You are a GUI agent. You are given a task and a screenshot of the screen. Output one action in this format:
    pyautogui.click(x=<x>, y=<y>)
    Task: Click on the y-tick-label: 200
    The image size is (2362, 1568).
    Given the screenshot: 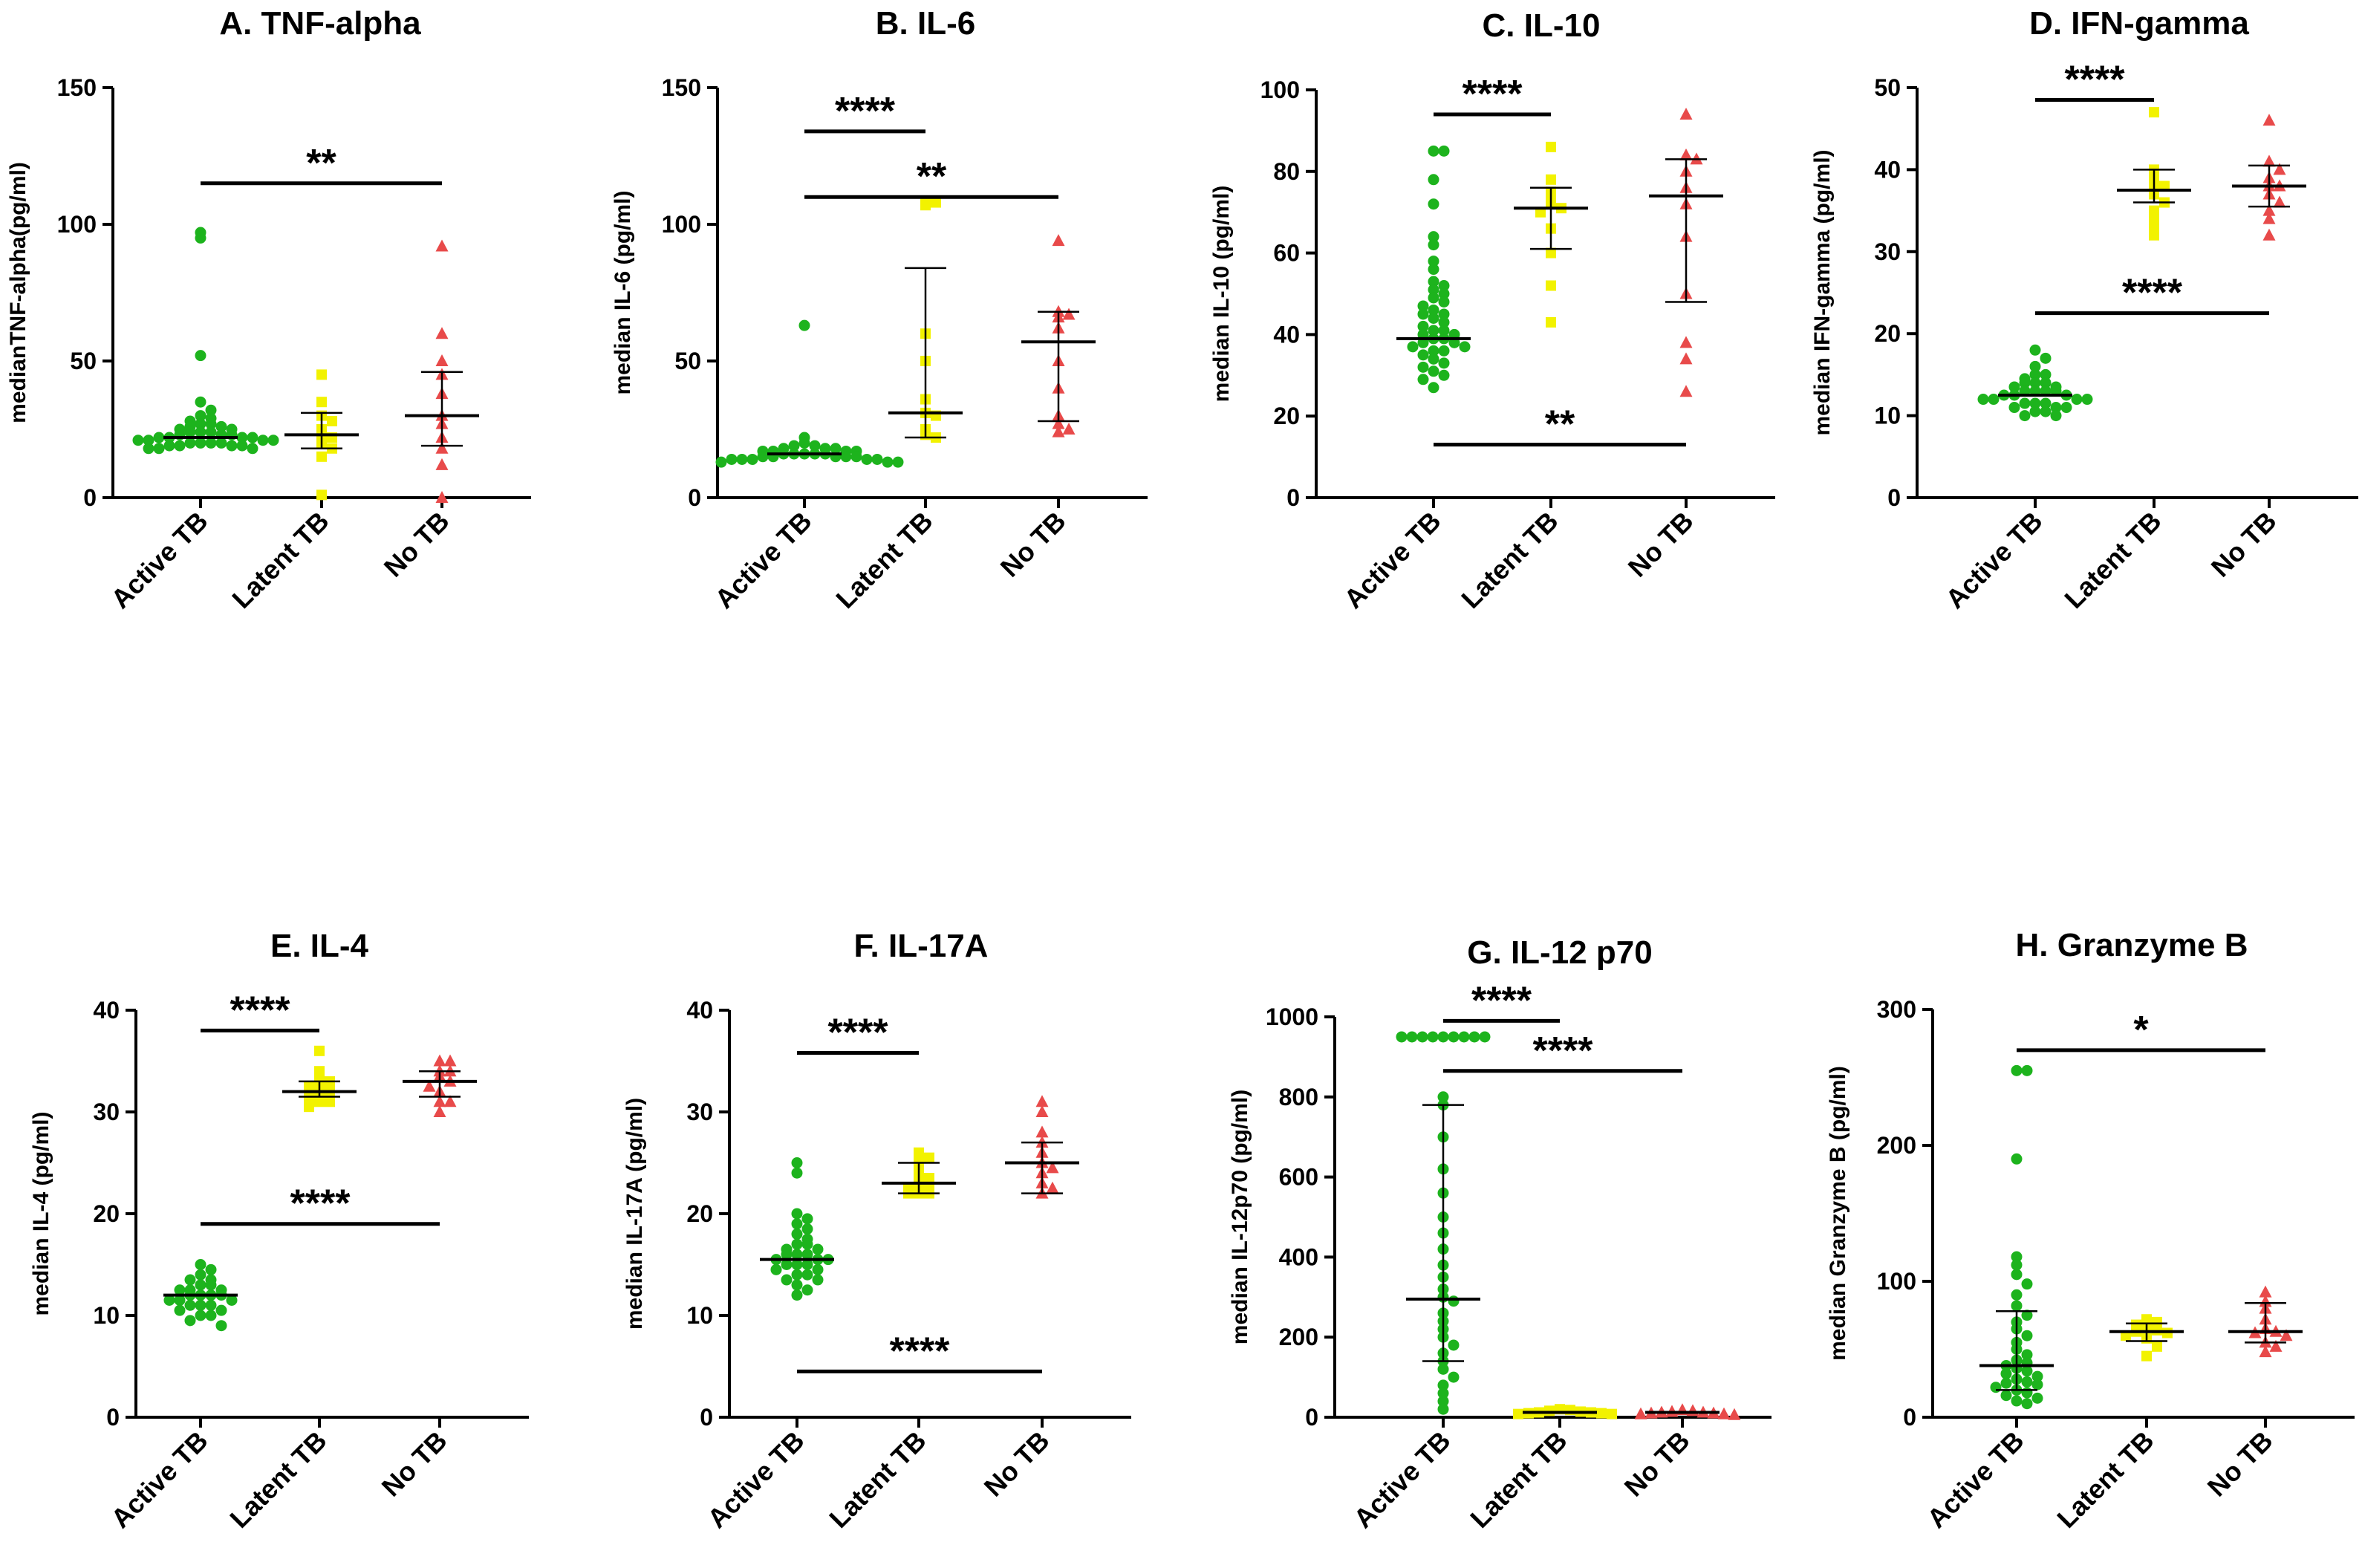 What is the action you would take?
    pyautogui.click(x=1298, y=1337)
    